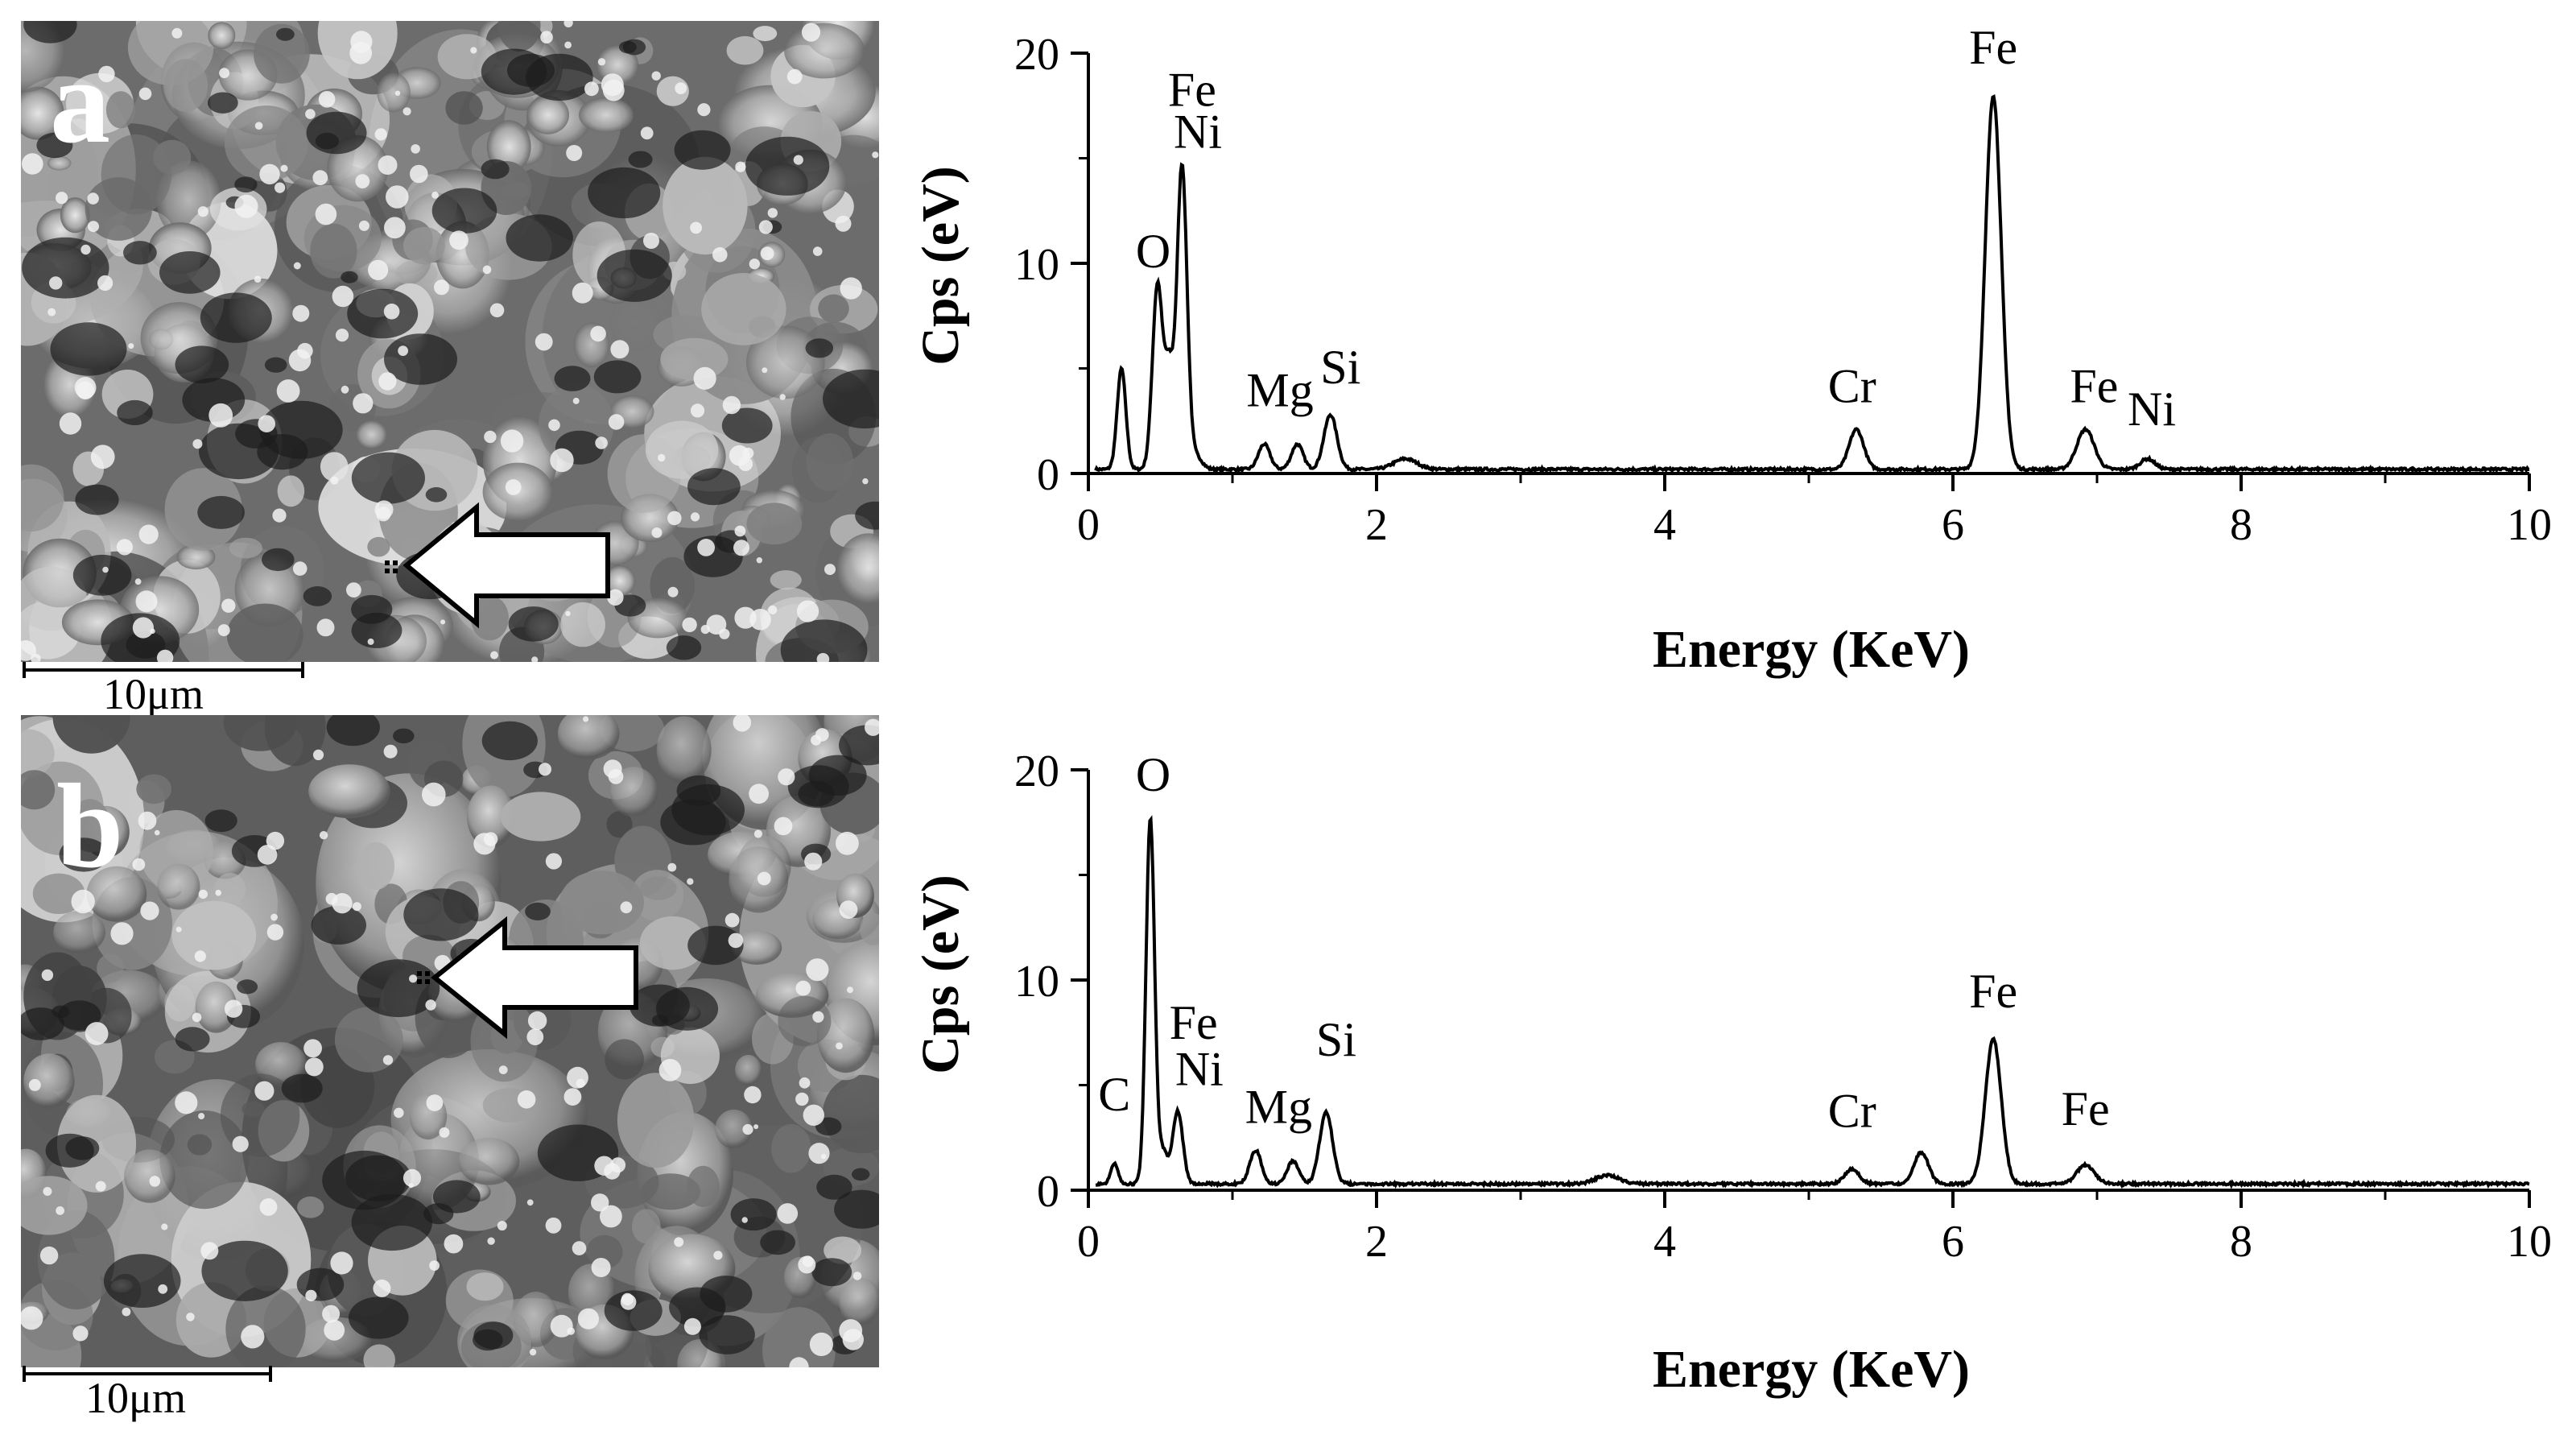  Describe the element at coordinates (89, 826) in the screenshot. I see `panel-letter-b: b` at that location.